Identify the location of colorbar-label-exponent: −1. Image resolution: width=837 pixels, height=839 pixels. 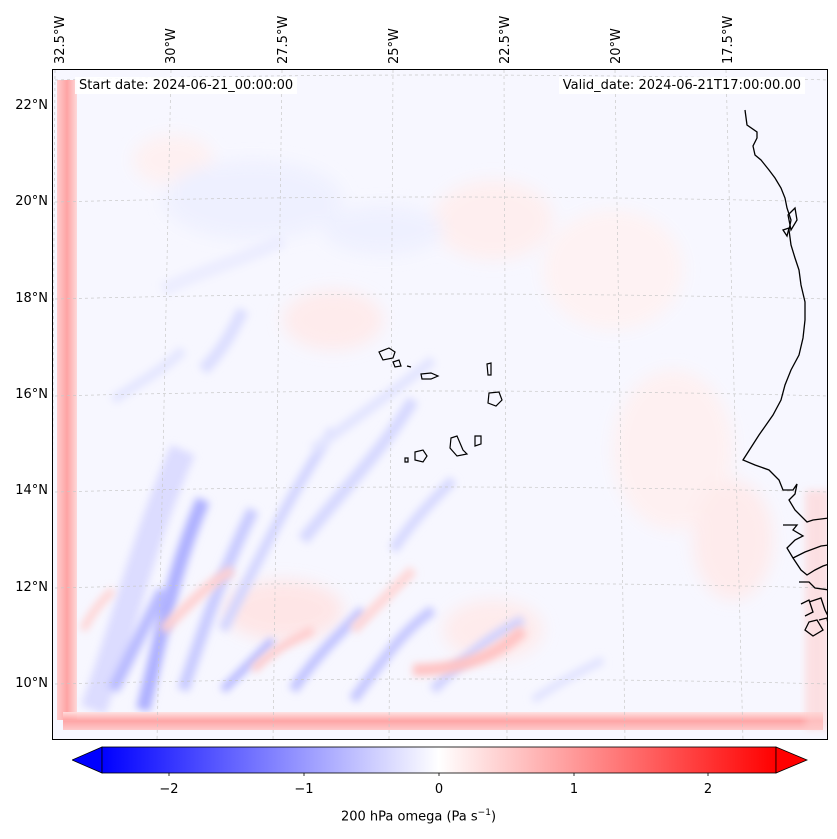
(484, 813).